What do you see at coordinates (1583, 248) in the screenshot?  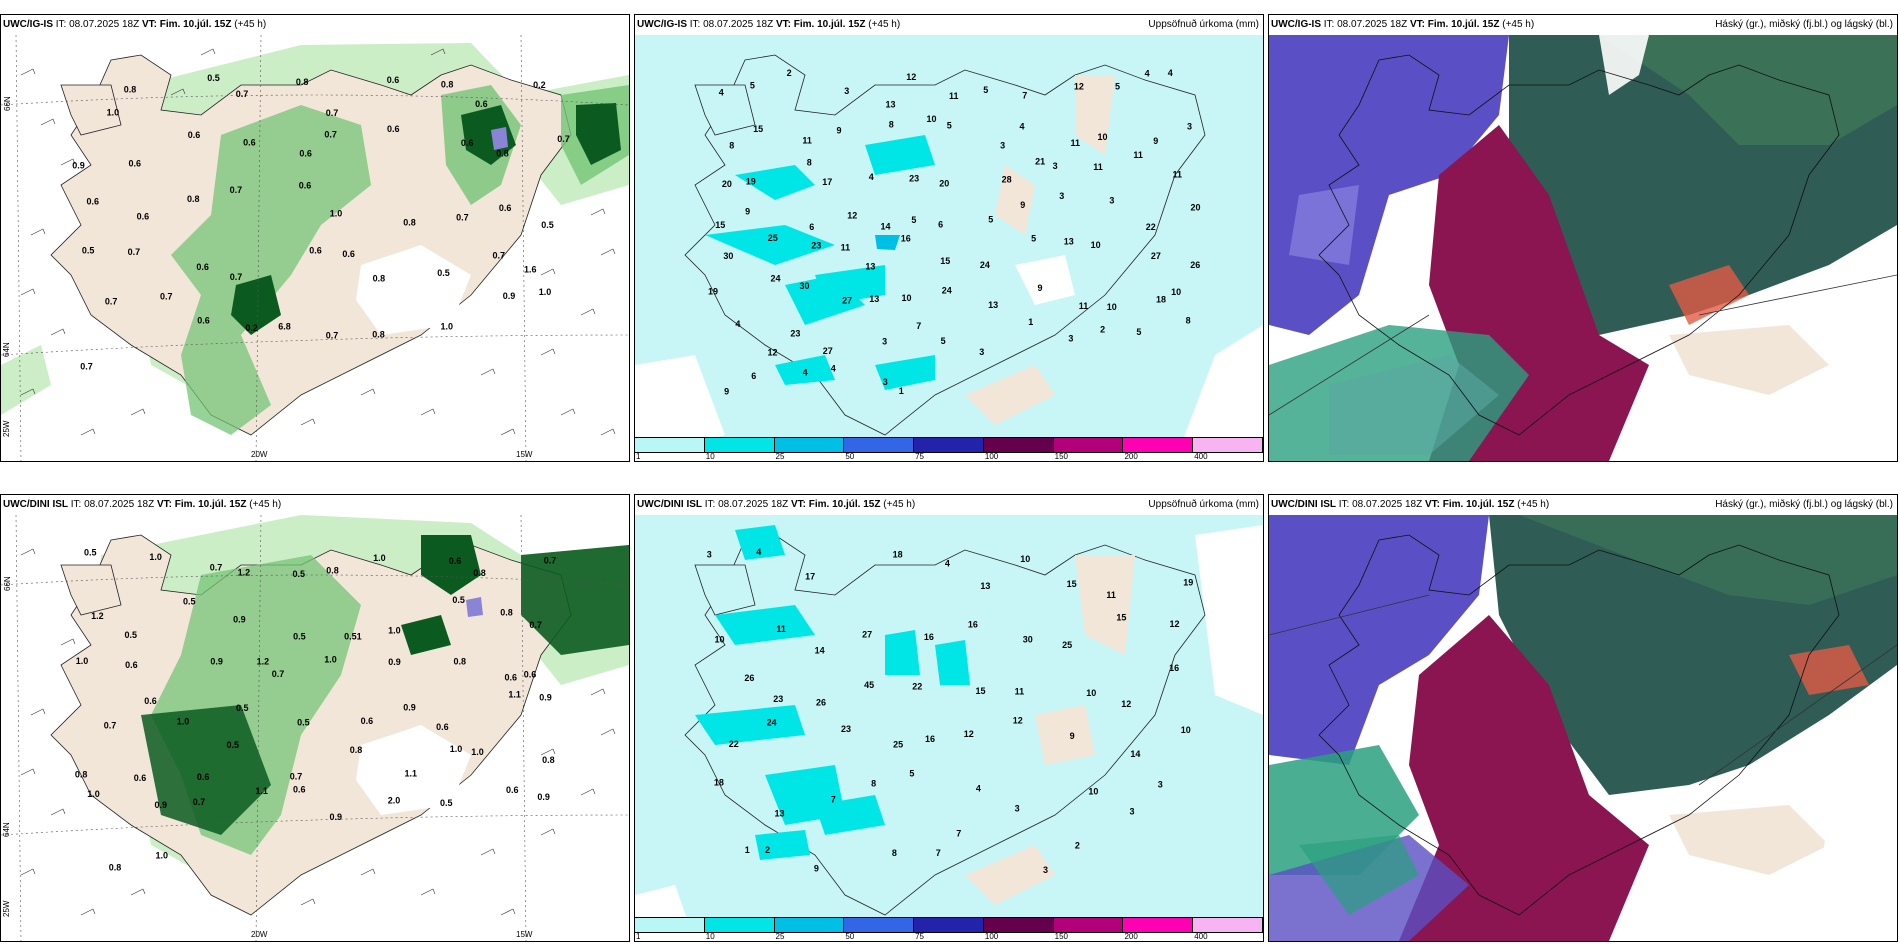 I see `cloud-map` at bounding box center [1583, 248].